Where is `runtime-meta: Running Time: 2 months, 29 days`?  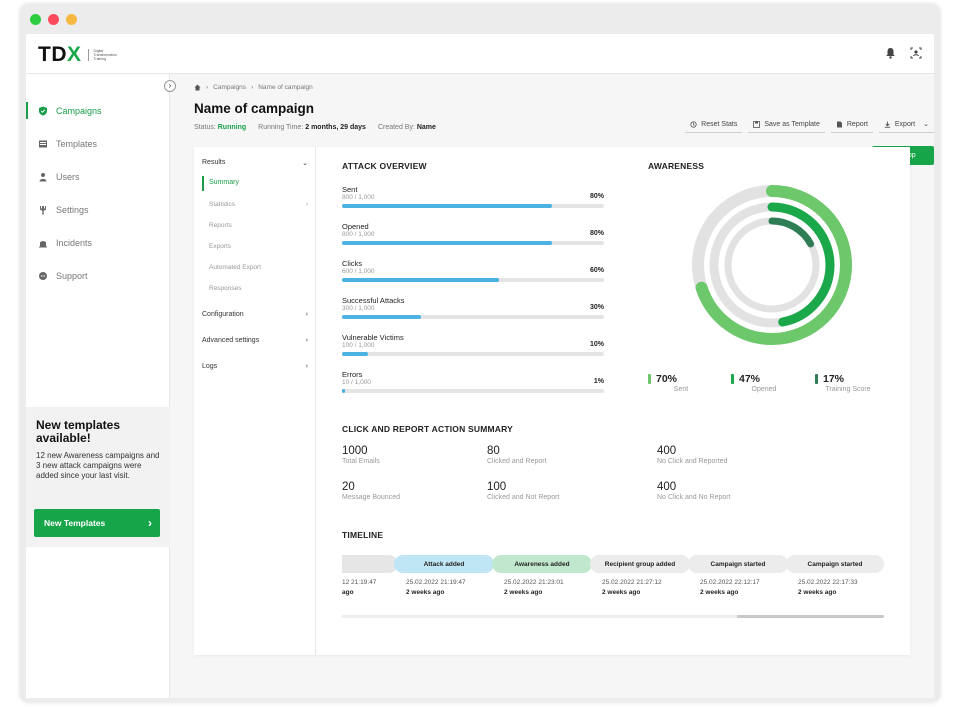 runtime-meta: Running Time: 2 months, 29 days is located at coordinates (312, 127).